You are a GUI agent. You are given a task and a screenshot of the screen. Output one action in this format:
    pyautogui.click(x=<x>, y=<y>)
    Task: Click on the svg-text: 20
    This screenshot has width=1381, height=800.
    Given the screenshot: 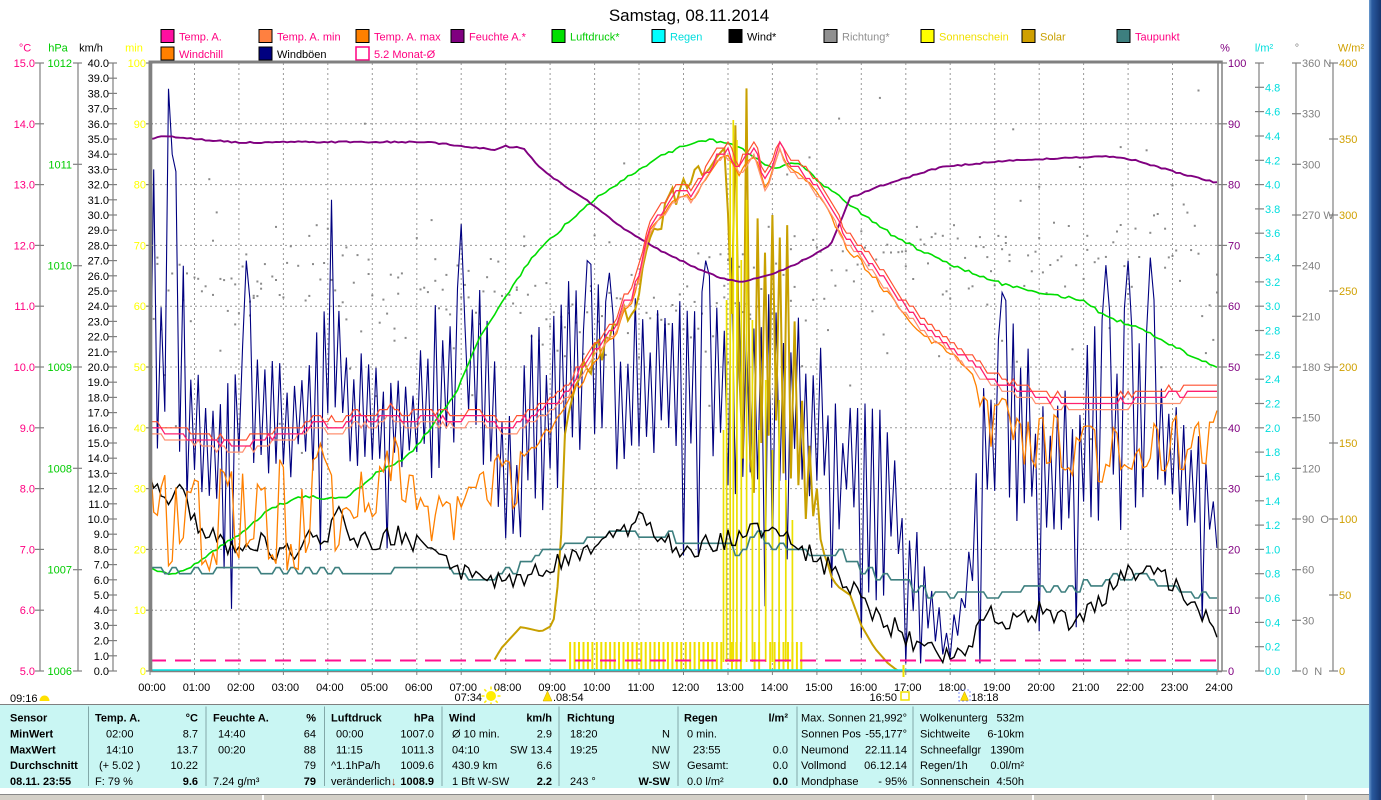 What is the action you would take?
    pyautogui.click(x=140, y=550)
    